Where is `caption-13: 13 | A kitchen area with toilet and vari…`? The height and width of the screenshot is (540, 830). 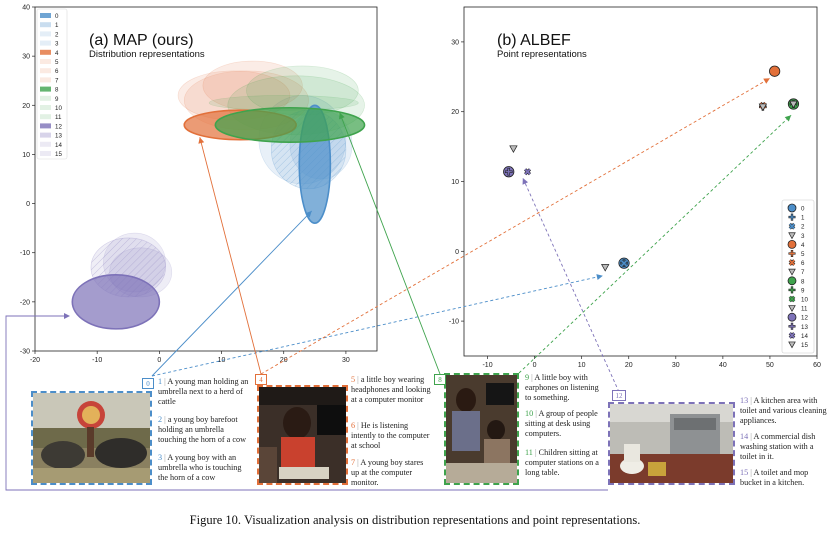 caption-13: 13 | A kitchen area with toilet and vari… is located at coordinates (783, 410).